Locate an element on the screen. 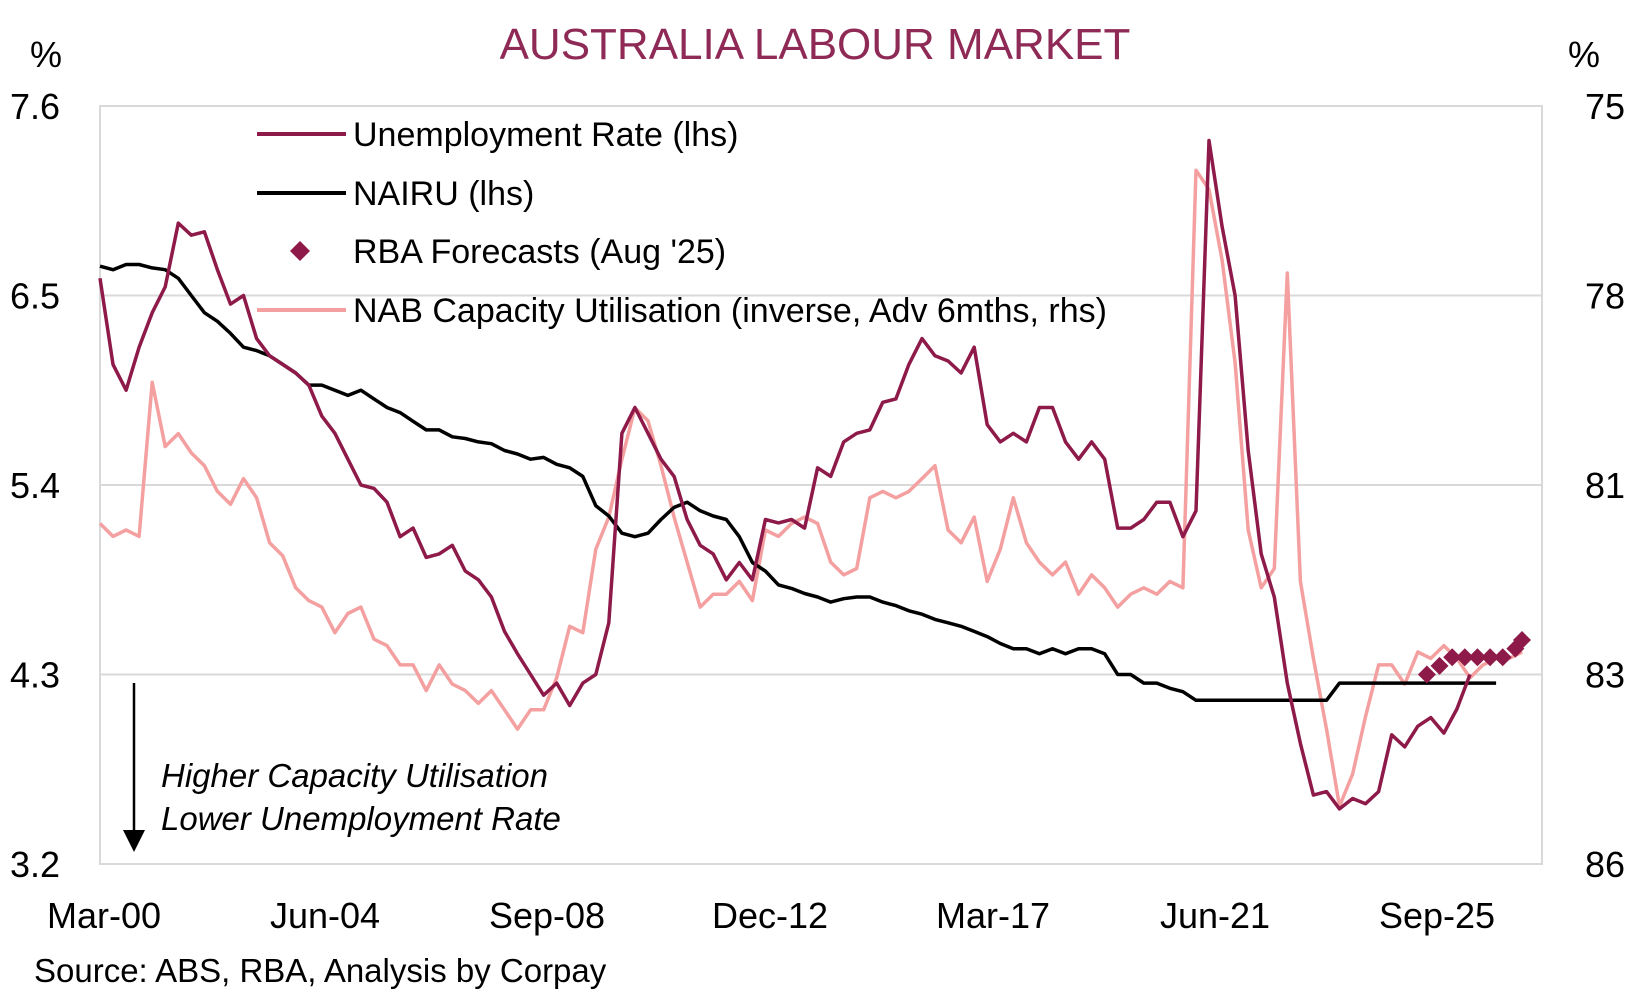 The width and height of the screenshot is (1630, 1000). x-tick-label: Jun-04 is located at coordinates (325, 915).